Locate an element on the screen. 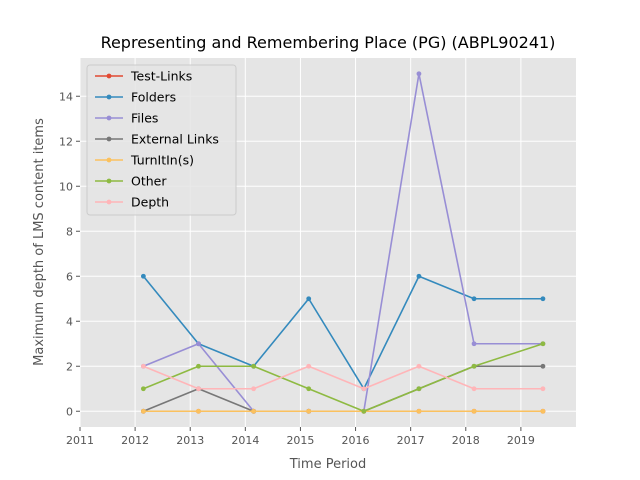 This screenshot has width=640, height=480. series-line-depth is located at coordinates (343, 377).